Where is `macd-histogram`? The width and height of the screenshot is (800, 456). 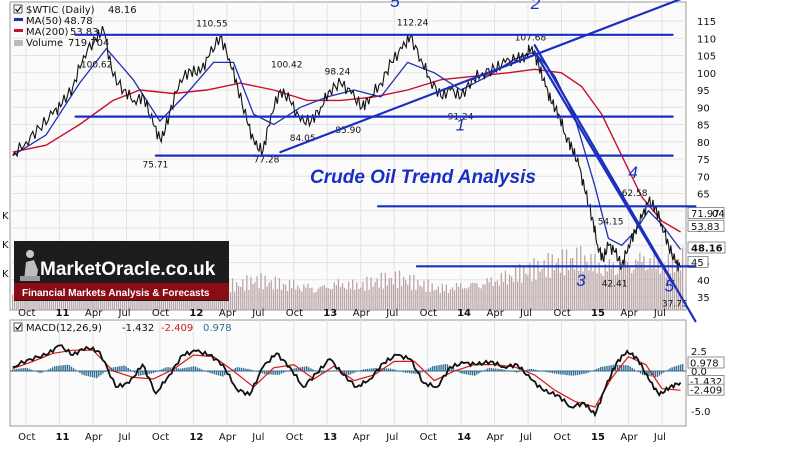
macd-histogram is located at coordinates (348, 371).